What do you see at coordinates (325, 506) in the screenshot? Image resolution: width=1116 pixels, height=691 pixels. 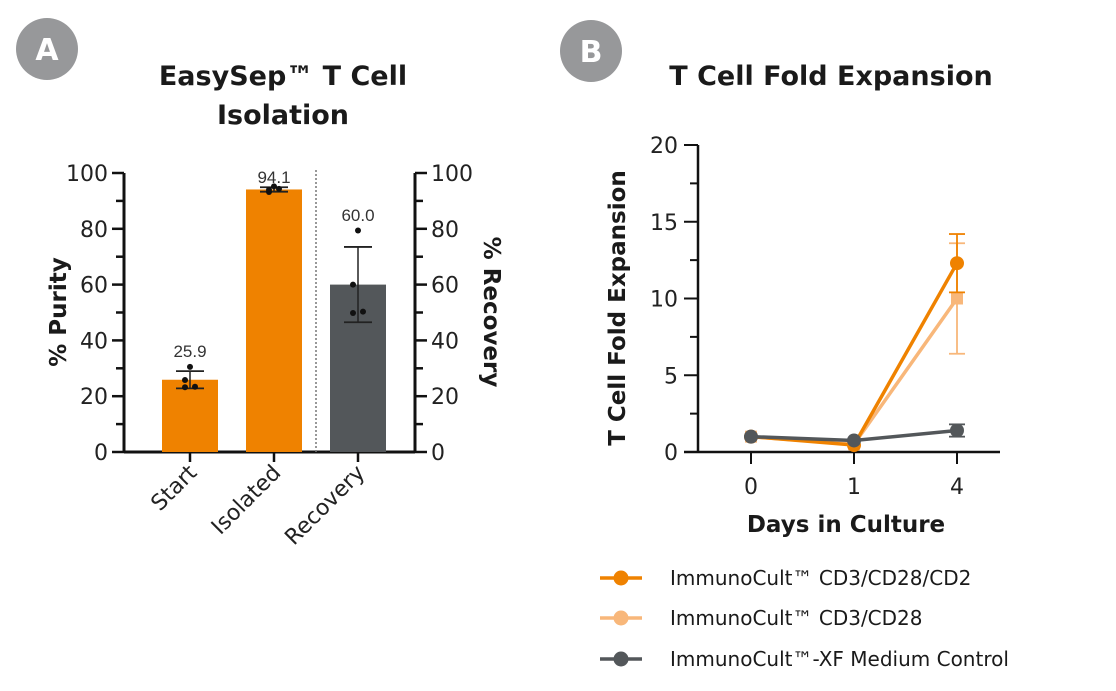 I see `x-tick-label: Recovery` at bounding box center [325, 506].